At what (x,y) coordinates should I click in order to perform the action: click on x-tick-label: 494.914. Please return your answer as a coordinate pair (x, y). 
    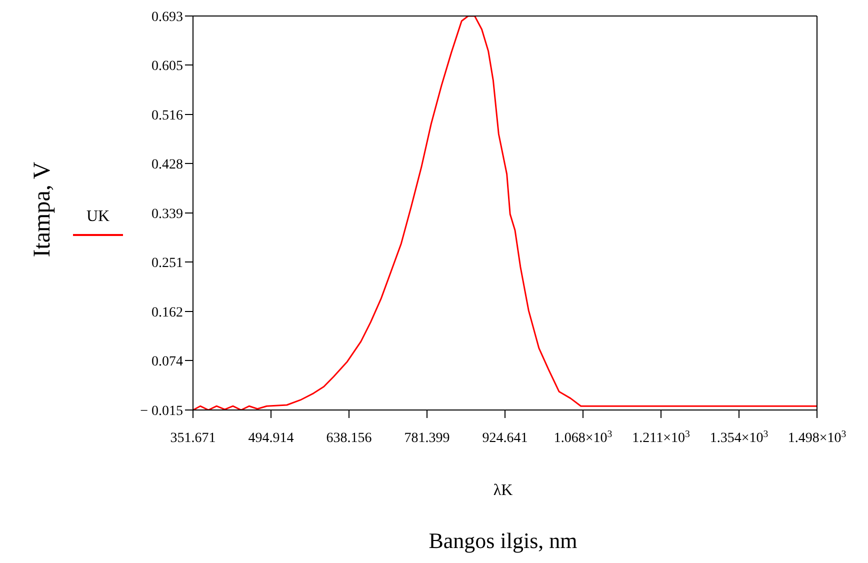
    Looking at the image, I should click on (271, 438).